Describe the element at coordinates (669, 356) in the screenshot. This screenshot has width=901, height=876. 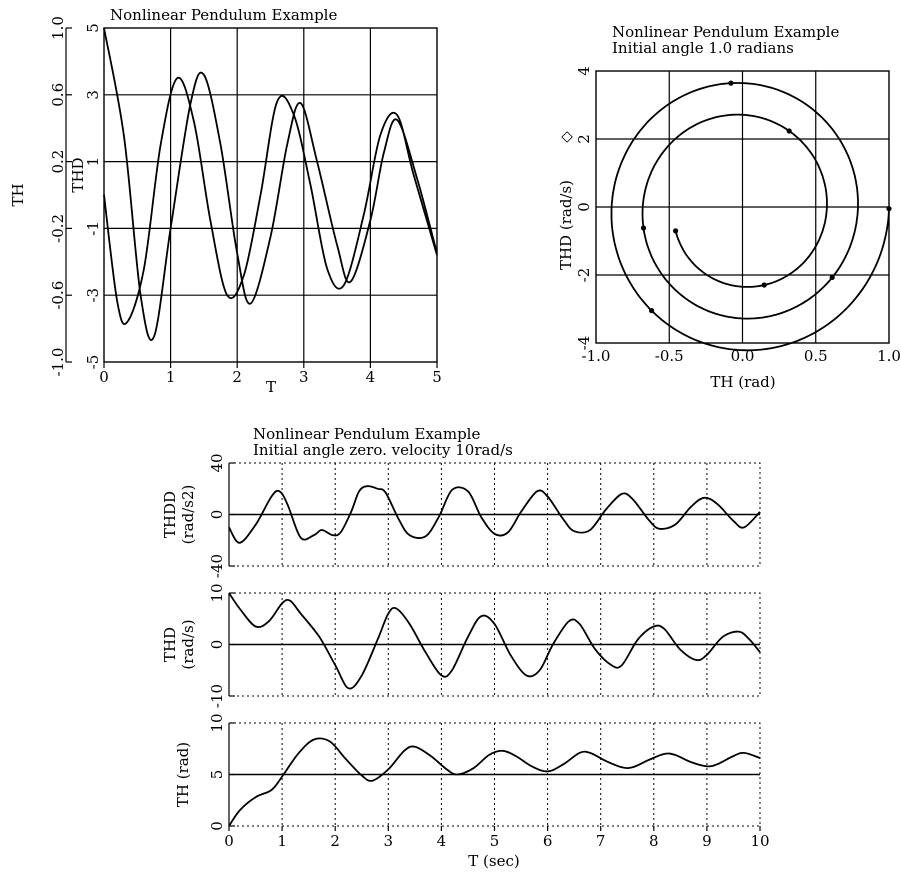
I see `x-tick-label: -0.5` at that location.